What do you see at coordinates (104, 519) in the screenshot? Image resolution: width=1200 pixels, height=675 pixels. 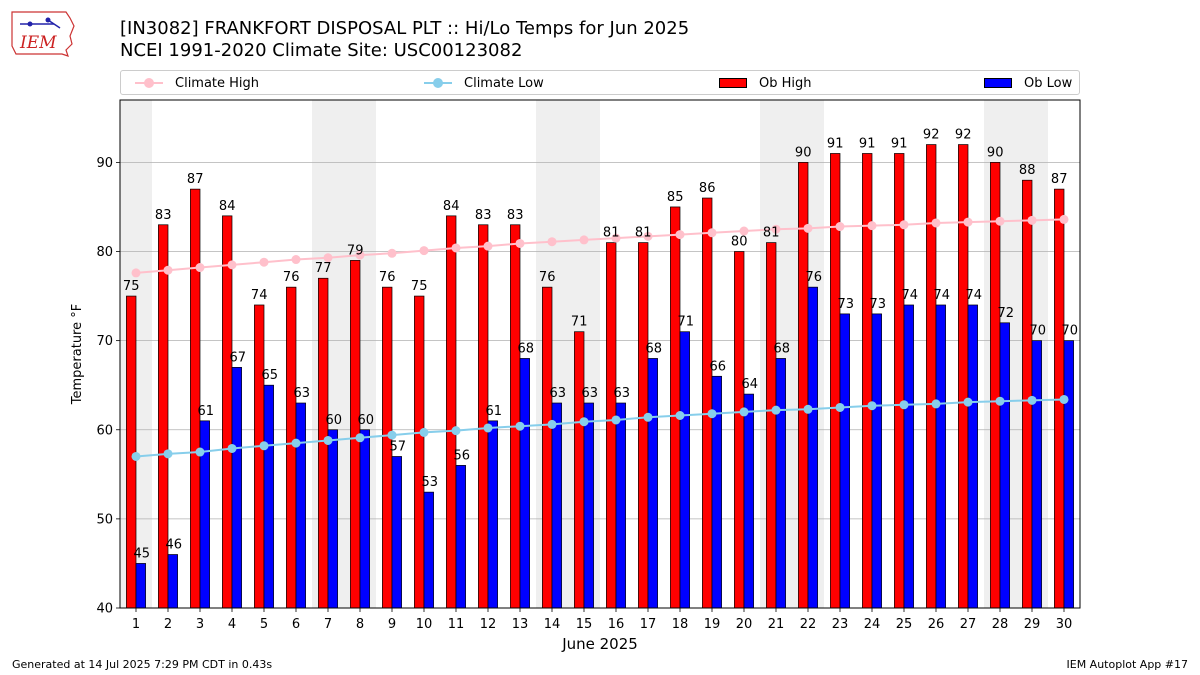 I see `y-tick-label-50: 50` at bounding box center [104, 519].